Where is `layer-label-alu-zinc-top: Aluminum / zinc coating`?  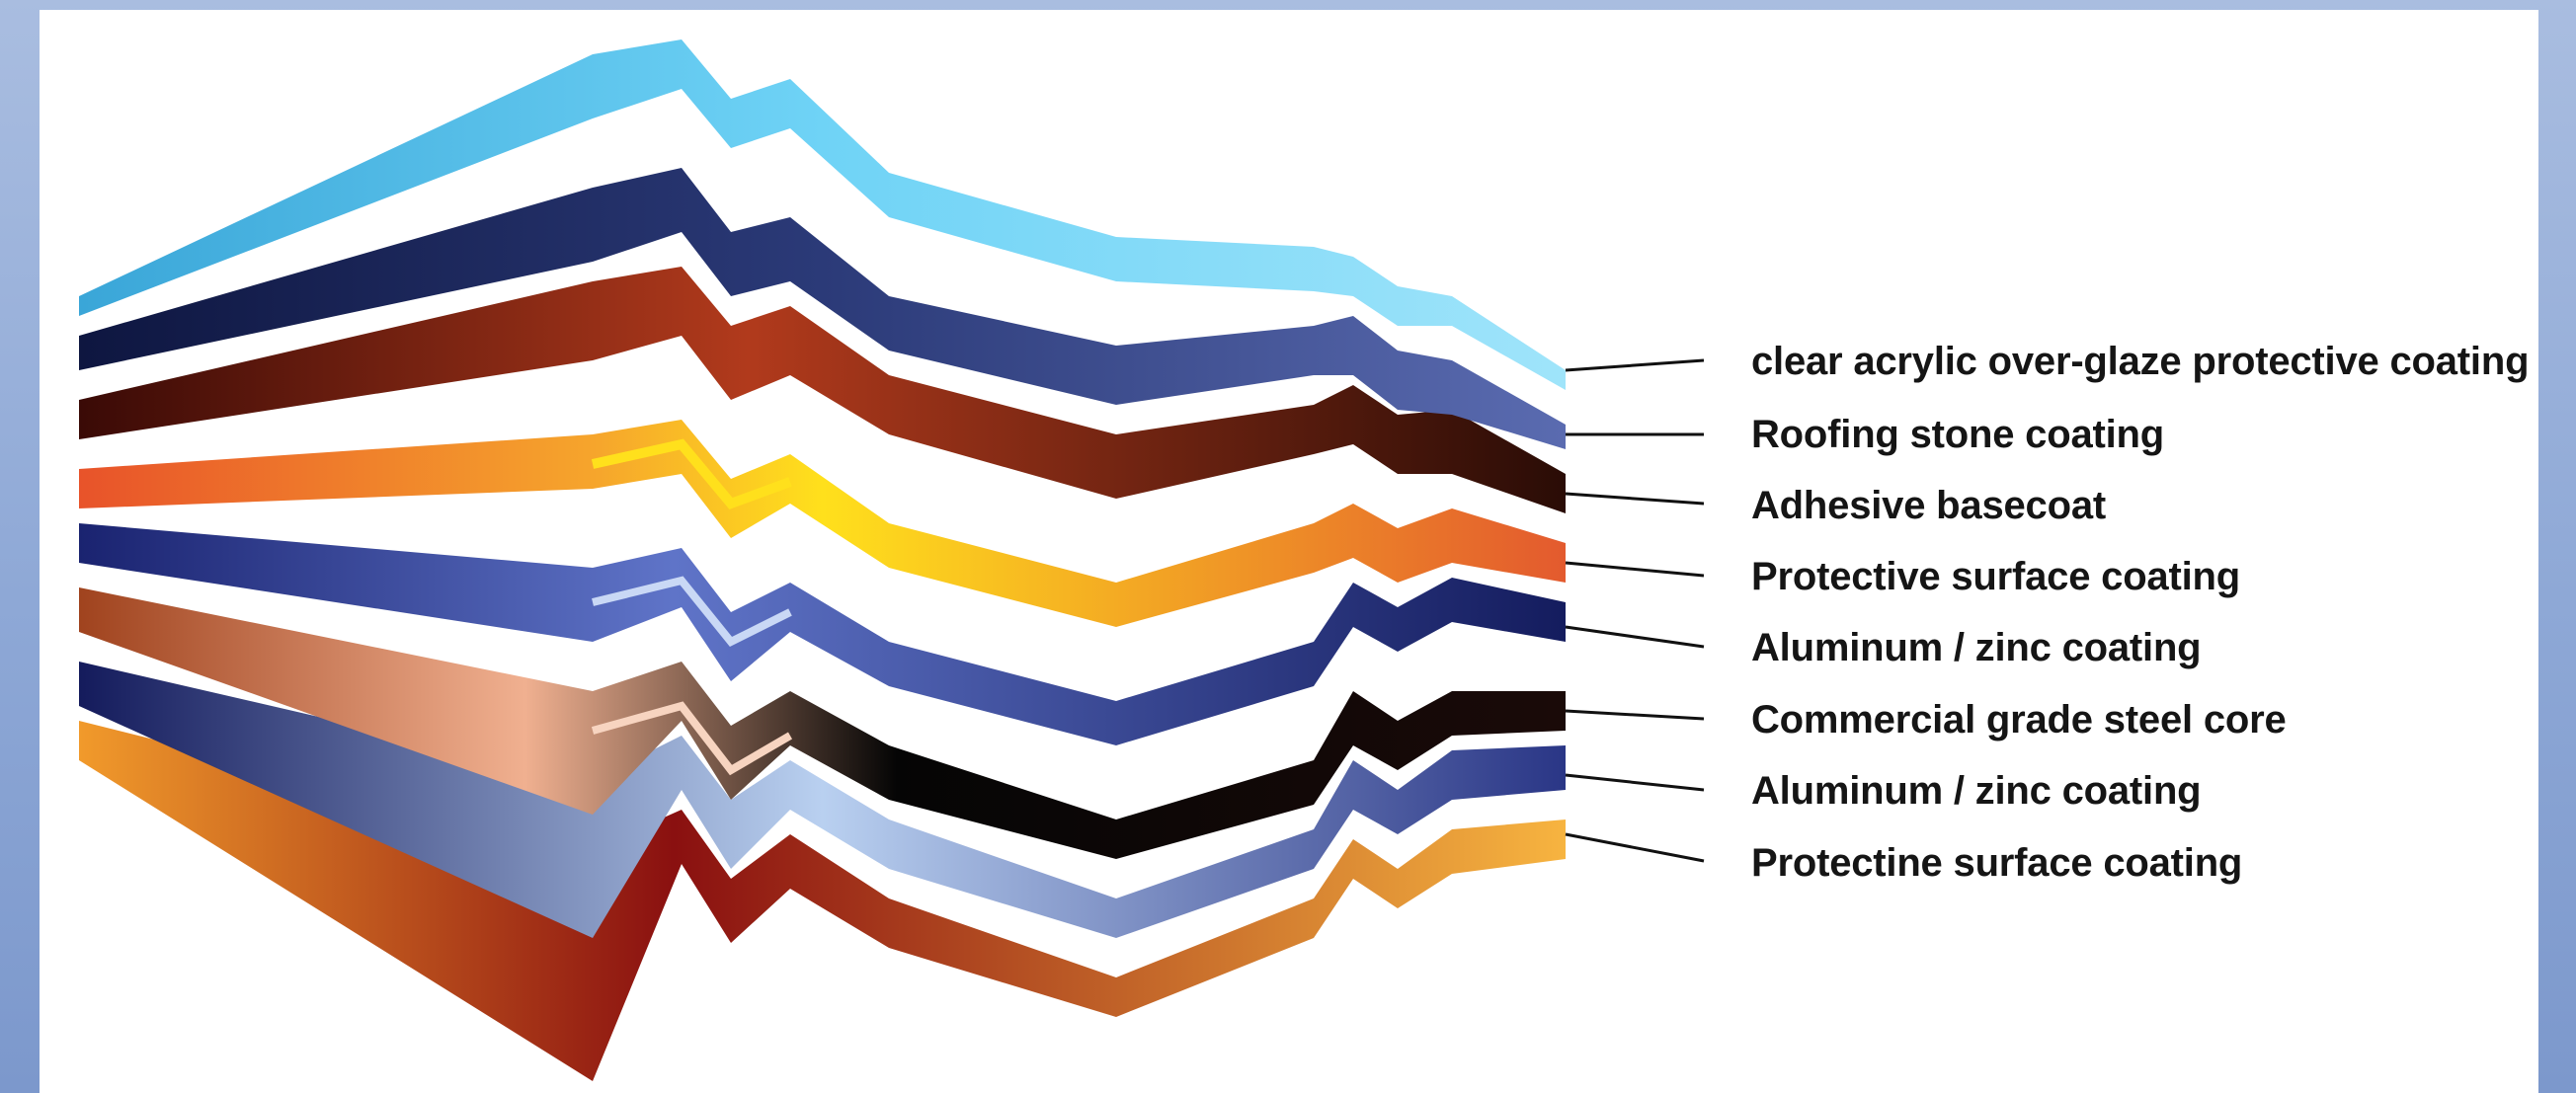
layer-label-alu-zinc-top: Aluminum / zinc coating is located at coordinates (1976, 647).